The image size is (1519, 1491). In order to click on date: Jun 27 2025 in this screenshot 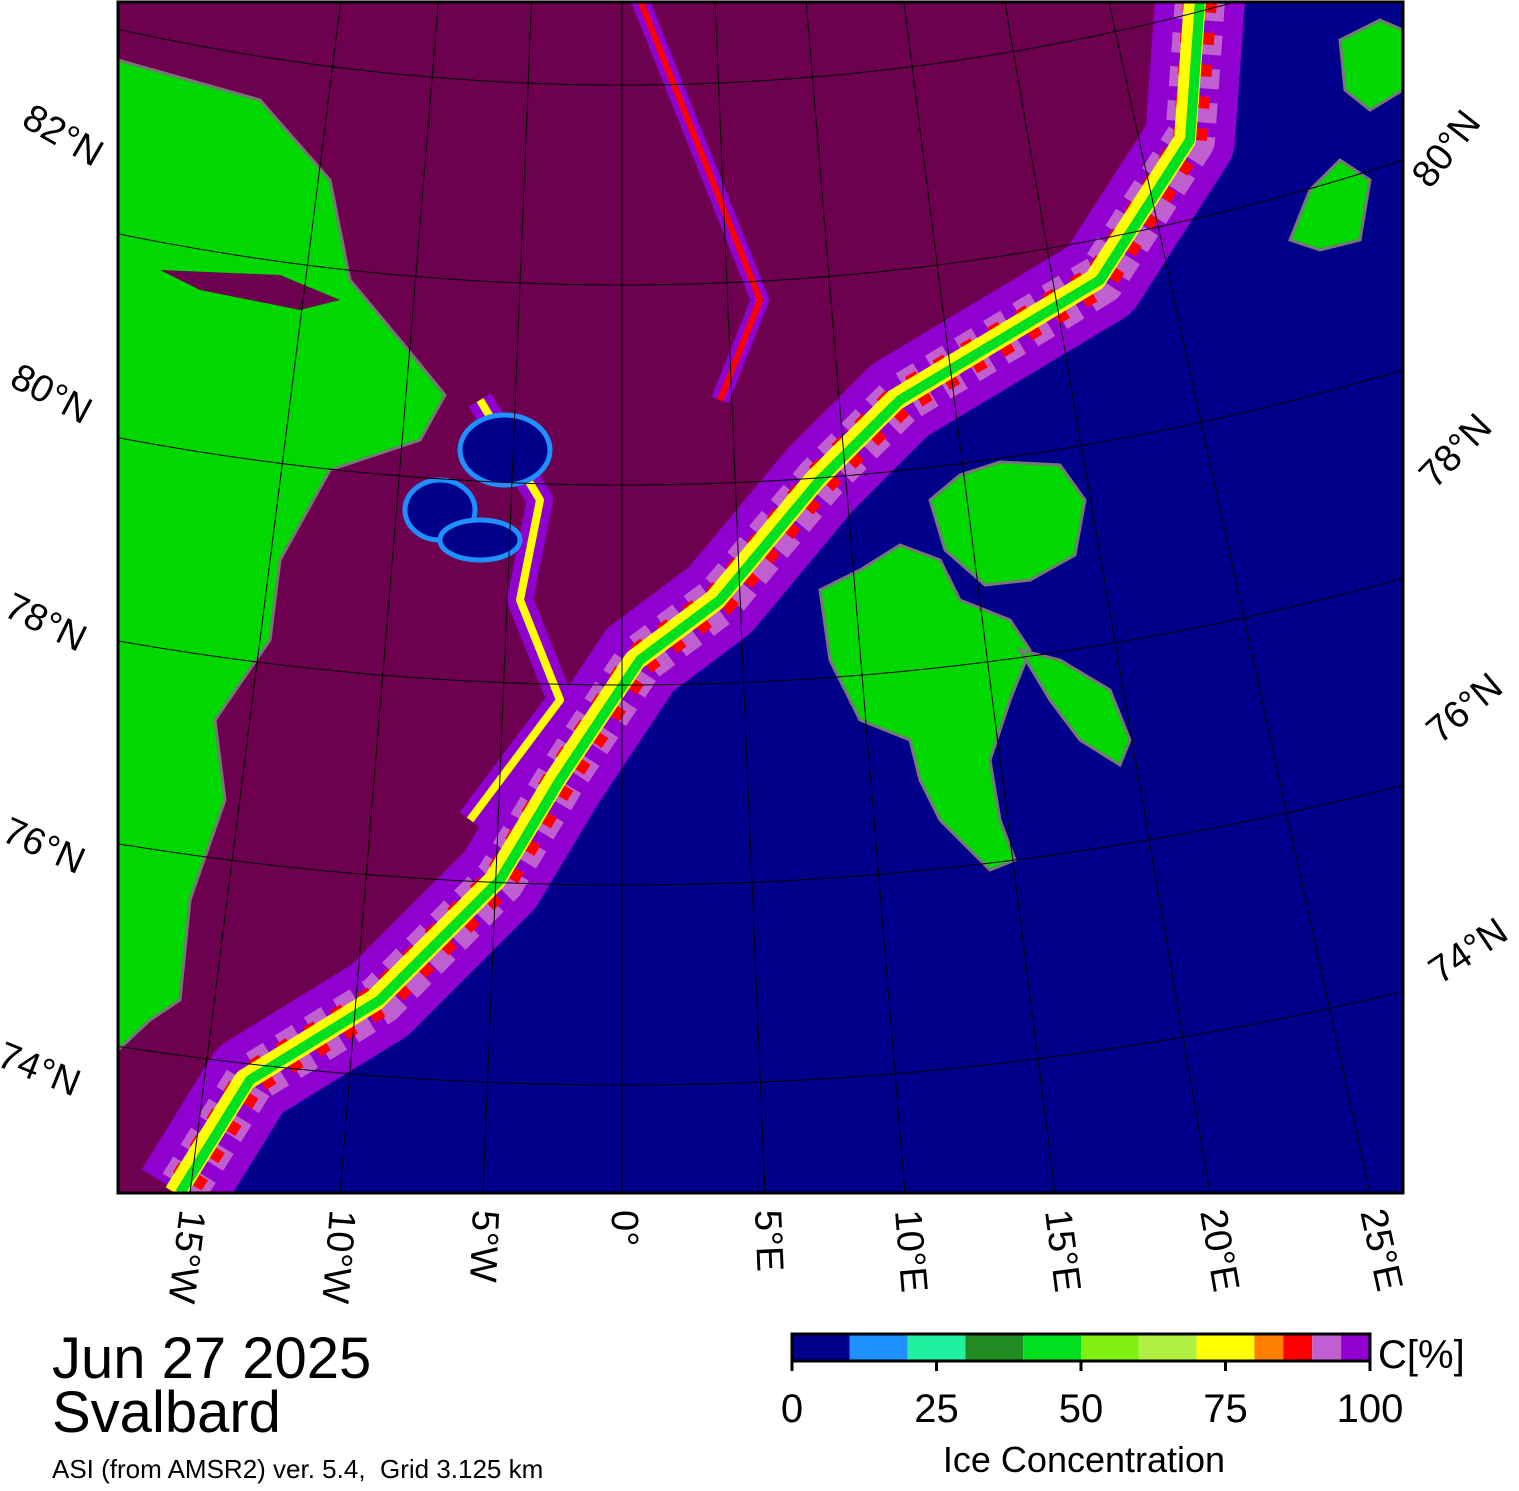, I will do `click(211, 1358)`.